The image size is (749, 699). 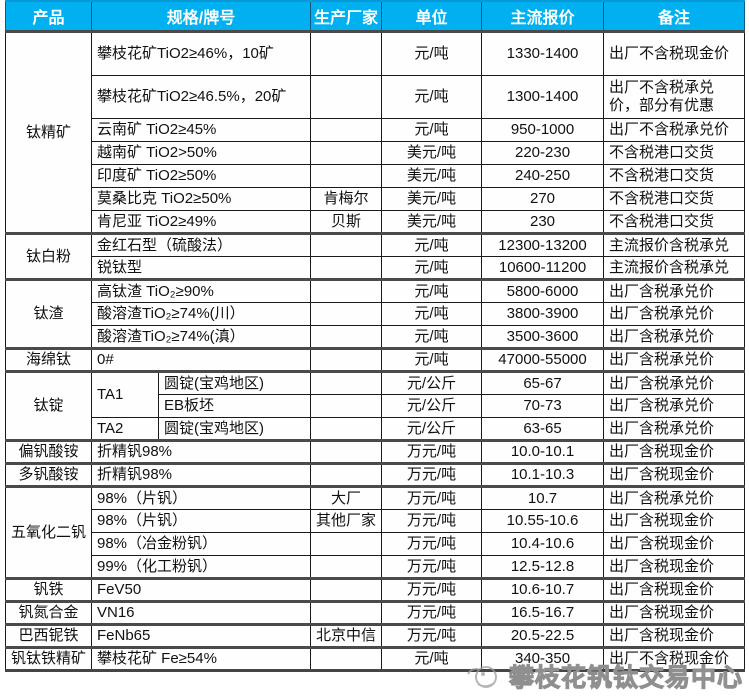 What do you see at coordinates (543, 16) in the screenshot?
I see `col-header-price: 主流报价` at bounding box center [543, 16].